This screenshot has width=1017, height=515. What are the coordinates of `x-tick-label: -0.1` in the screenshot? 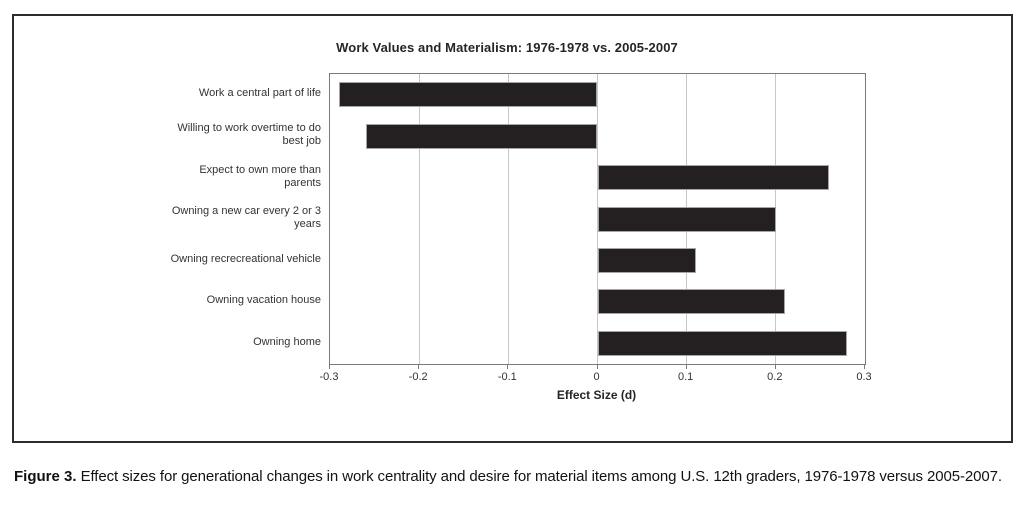 It's located at (507, 377).